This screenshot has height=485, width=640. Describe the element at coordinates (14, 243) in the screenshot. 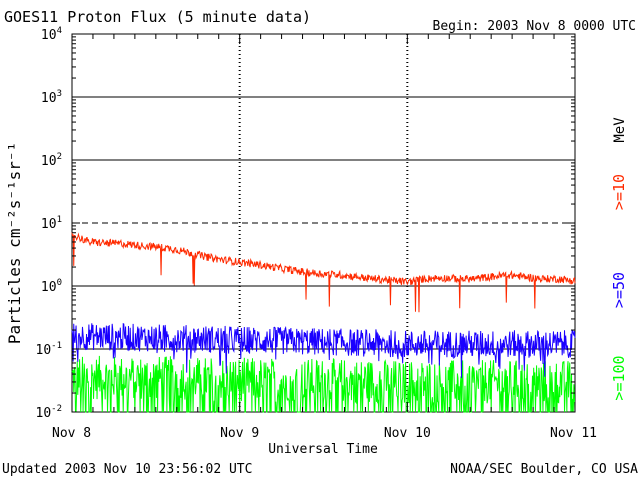

I see `y-axis-label: Particles cm⁻²s⁻¹sr⁻¹` at that location.